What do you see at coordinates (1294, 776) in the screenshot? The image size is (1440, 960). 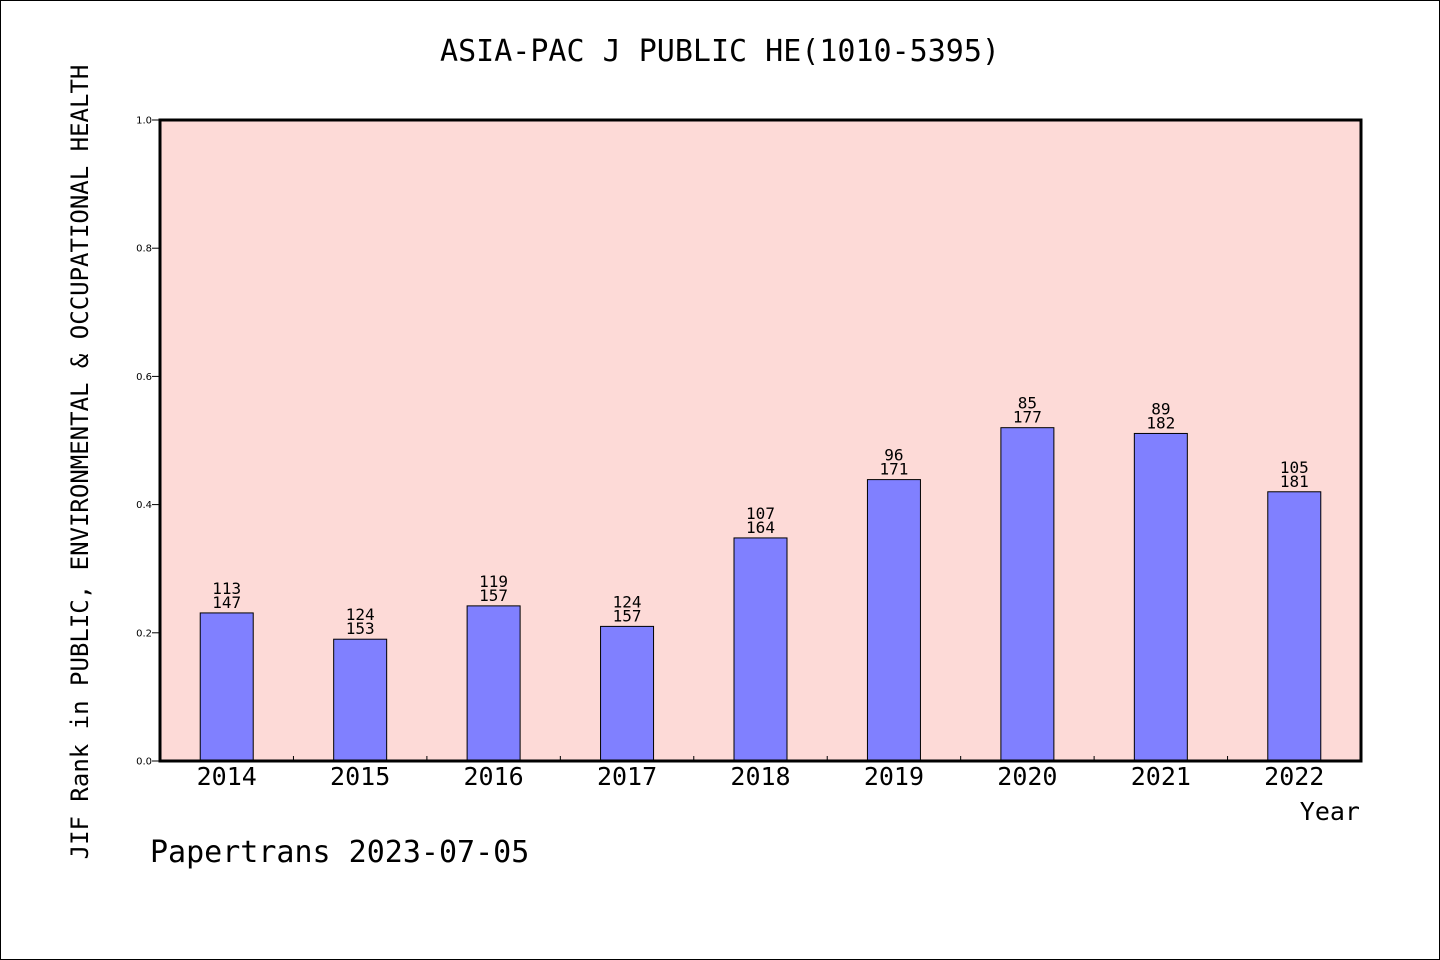 I see `x-tick-label: 2022` at bounding box center [1294, 776].